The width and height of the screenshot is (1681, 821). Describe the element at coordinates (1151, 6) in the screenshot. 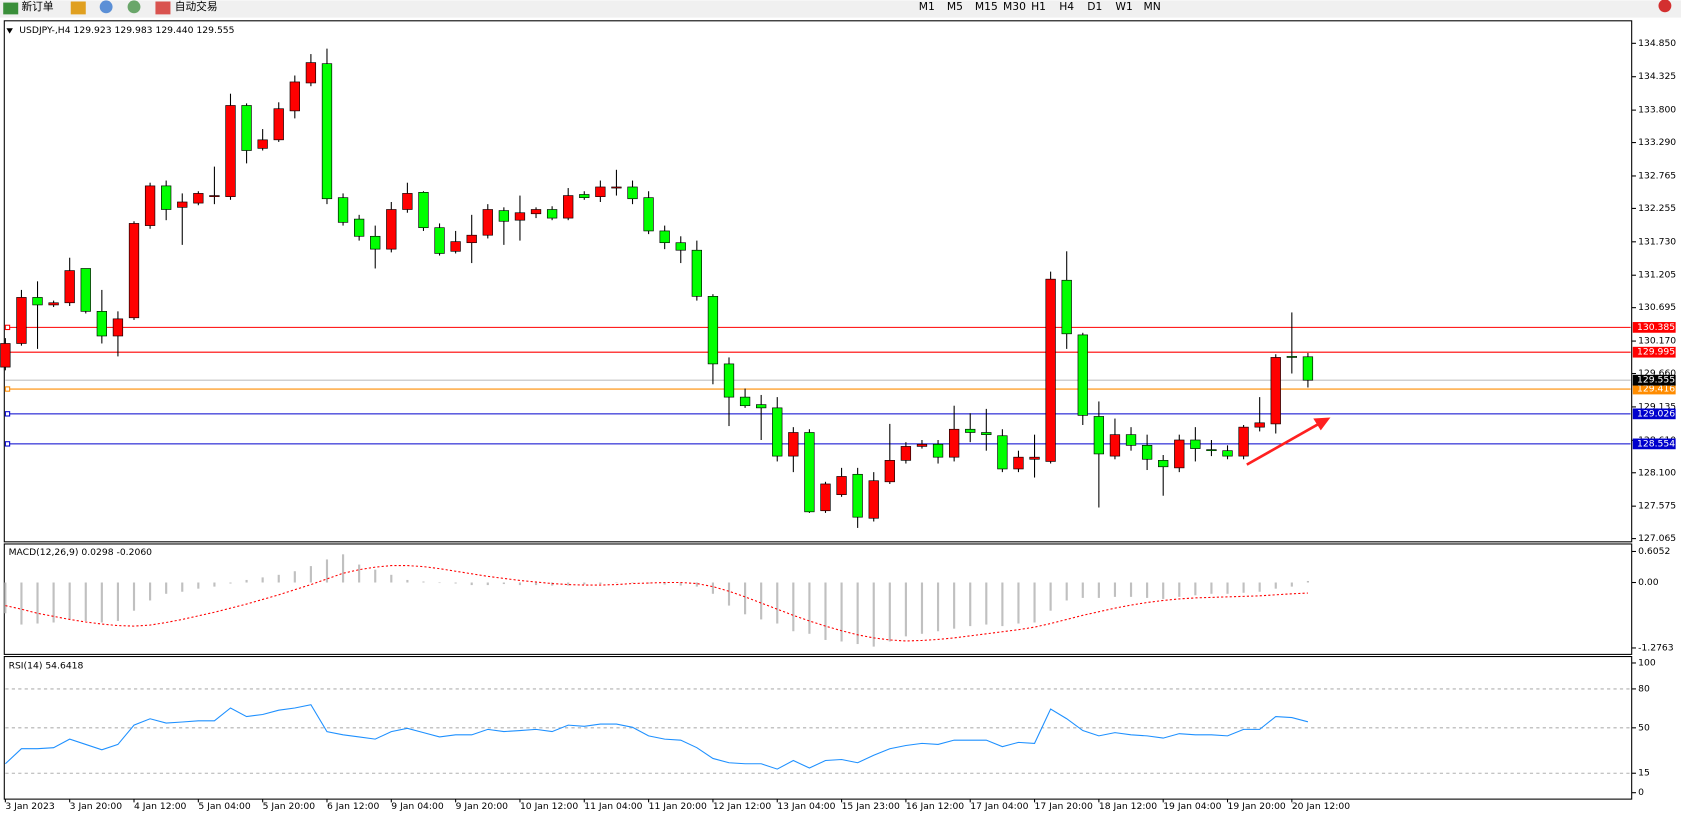

I see `timeframe-button: MN` at that location.